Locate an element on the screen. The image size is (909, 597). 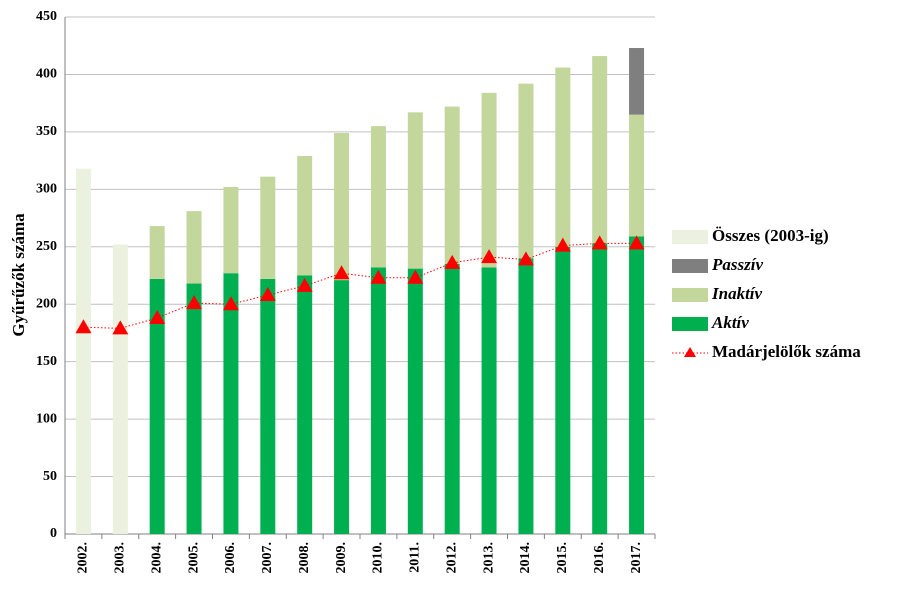
y-tick-label: 0 is located at coordinates (53, 533).